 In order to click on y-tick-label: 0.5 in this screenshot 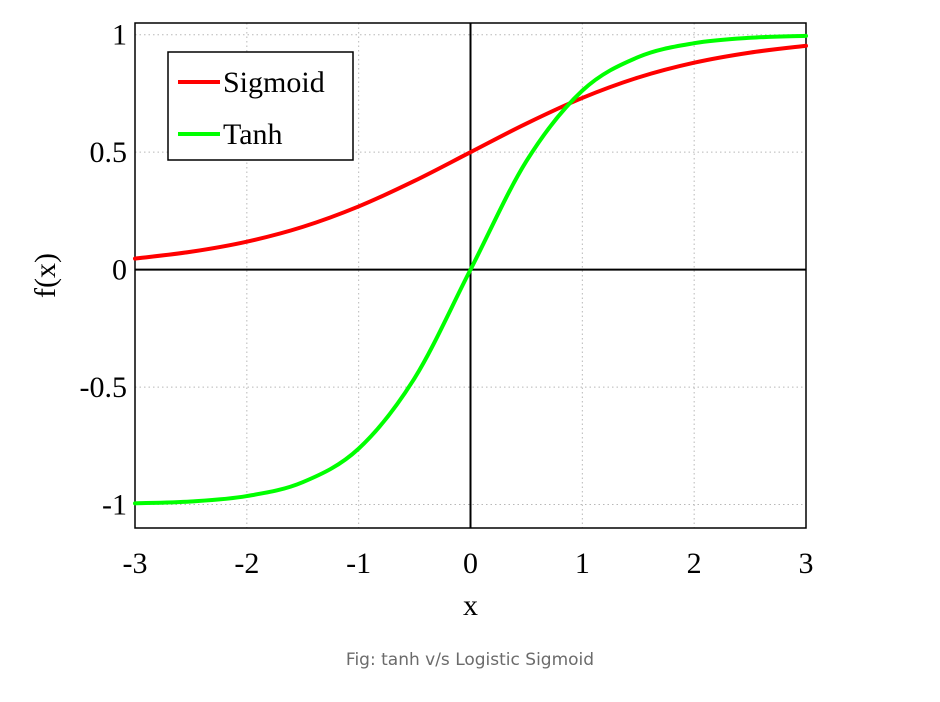, I will do `click(109, 152)`.